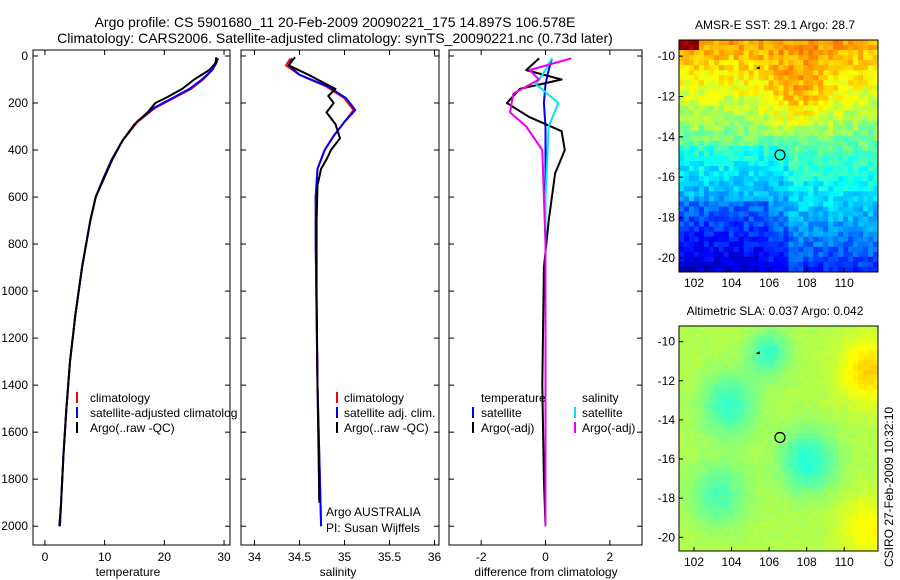 This screenshot has width=900, height=580. Describe the element at coordinates (844, 562) in the screenshot. I see `x-tick-label: 110` at that location.